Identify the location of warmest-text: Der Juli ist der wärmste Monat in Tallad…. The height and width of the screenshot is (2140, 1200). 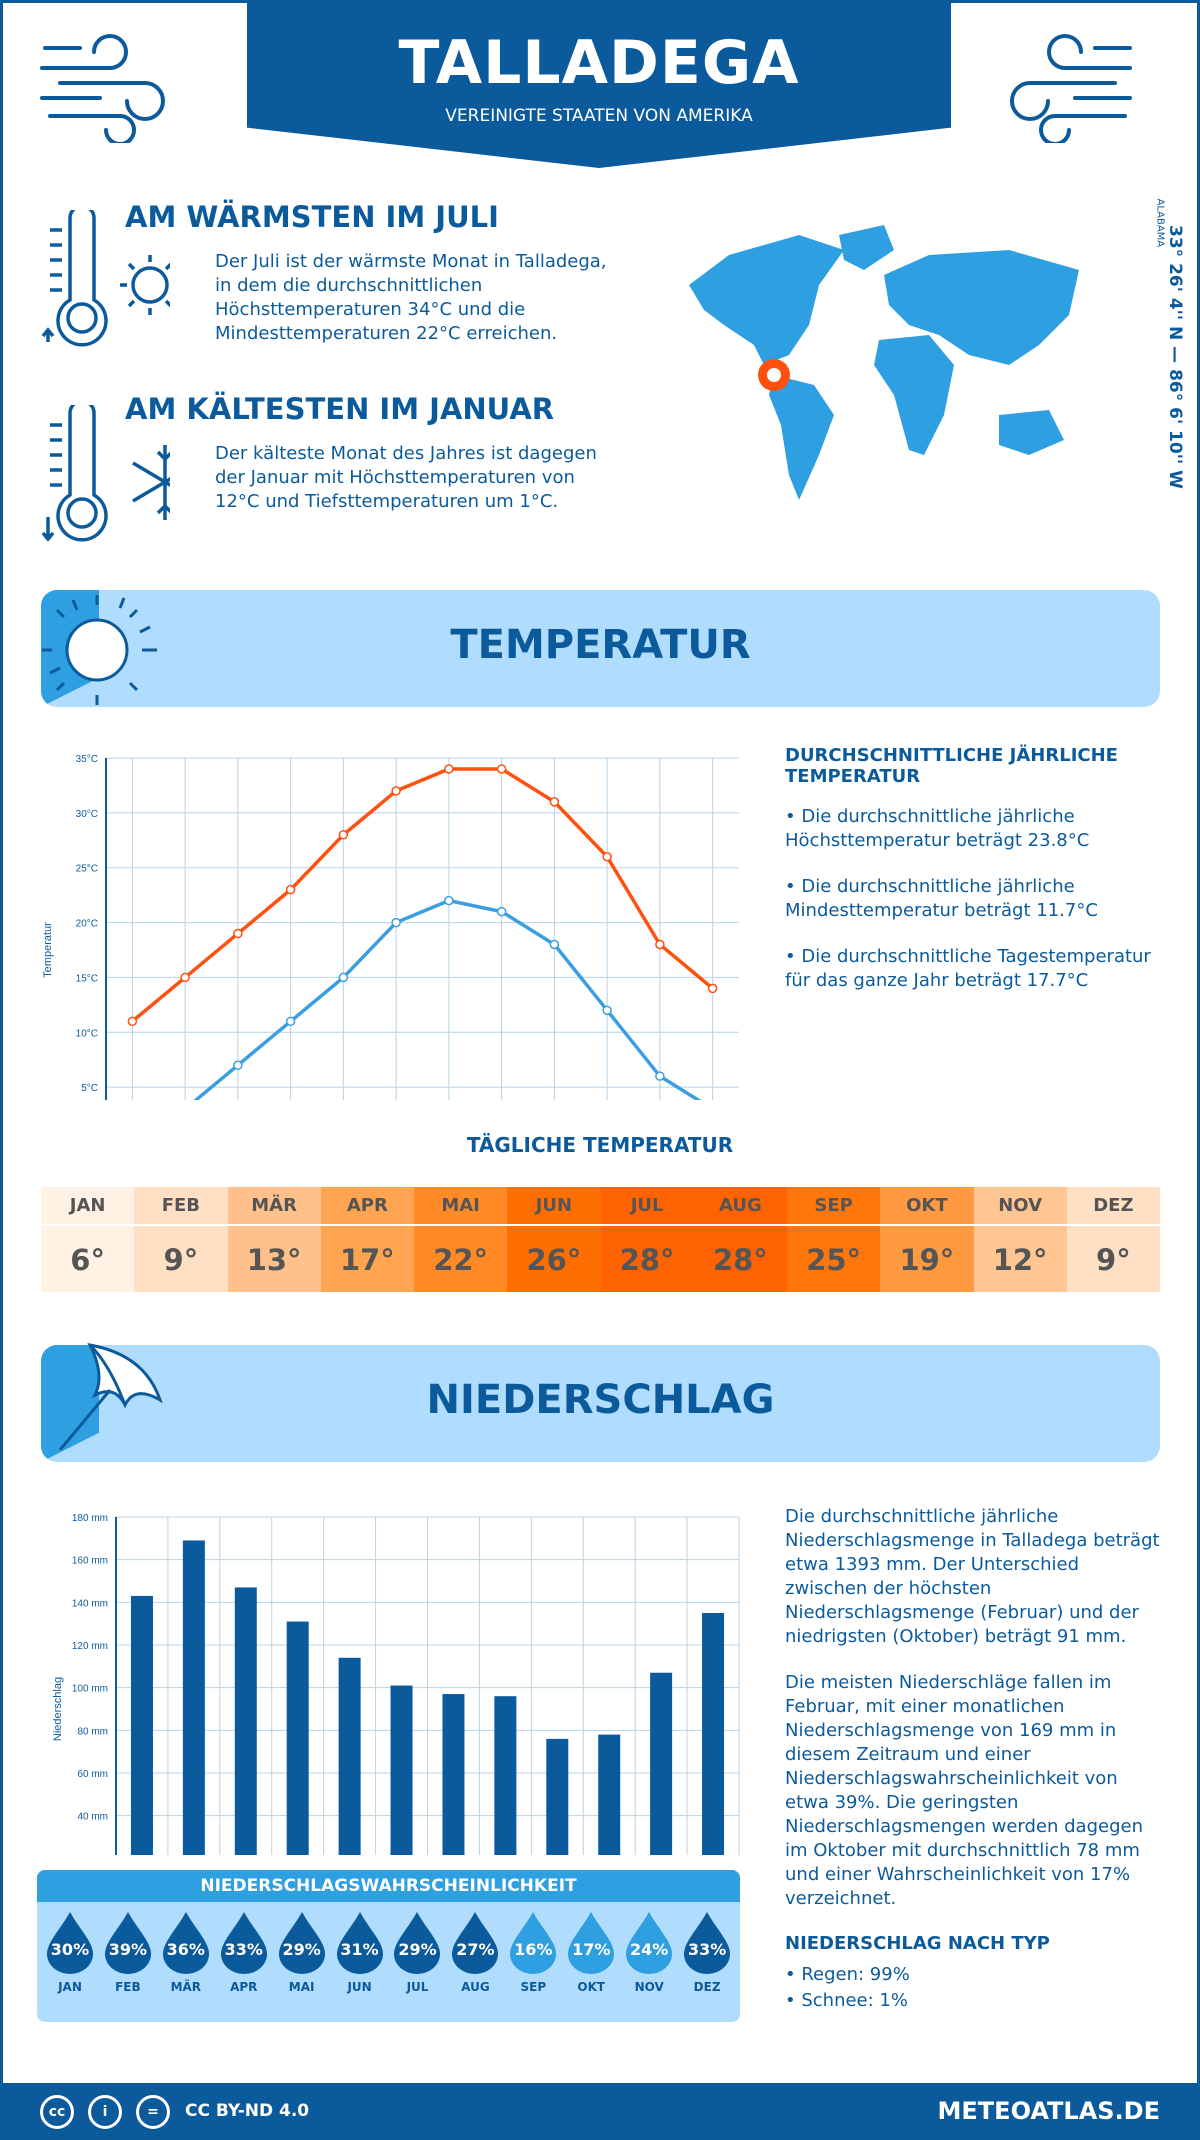
(411, 297).